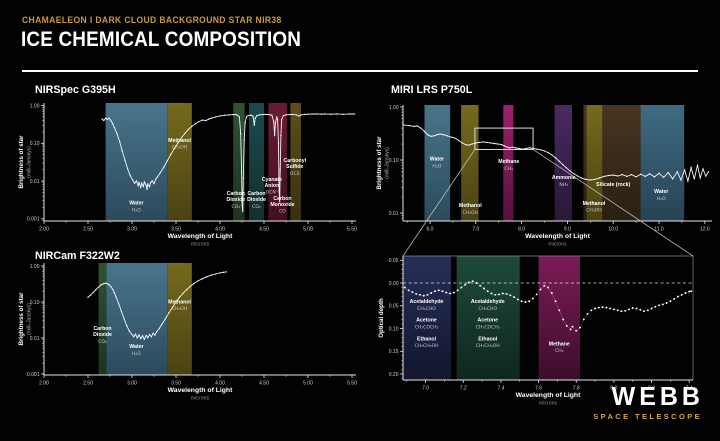  I want to click on svg-text: 0.20, so click(394, 375).